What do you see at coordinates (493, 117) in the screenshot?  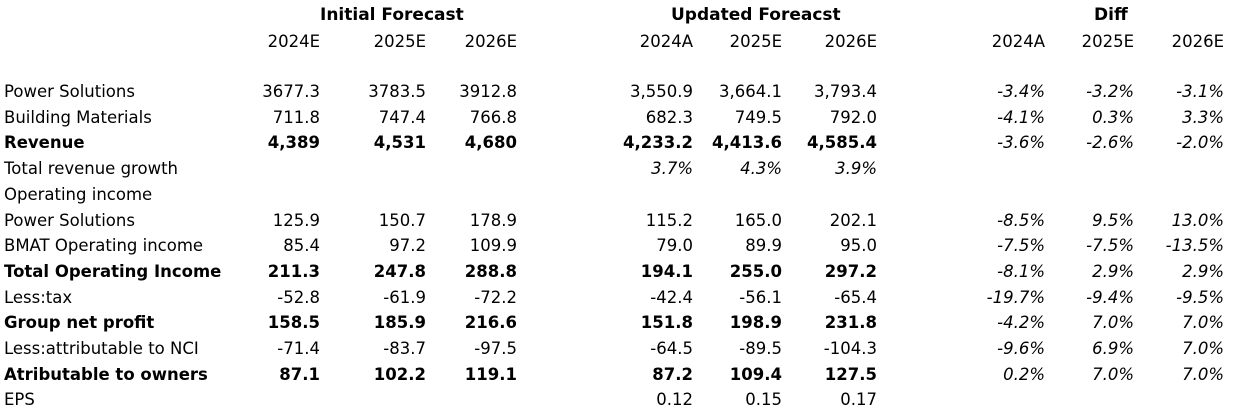 I see `initial-forecast-cell: 766.8` at bounding box center [493, 117].